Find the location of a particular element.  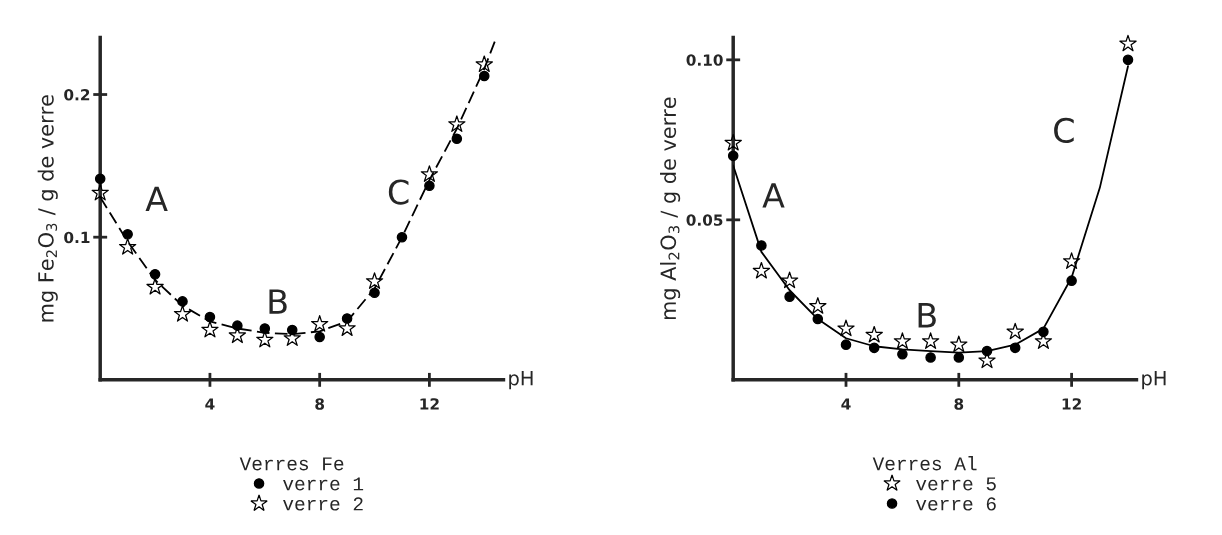

y-tick-label: 0.10 is located at coordinates (704, 60).